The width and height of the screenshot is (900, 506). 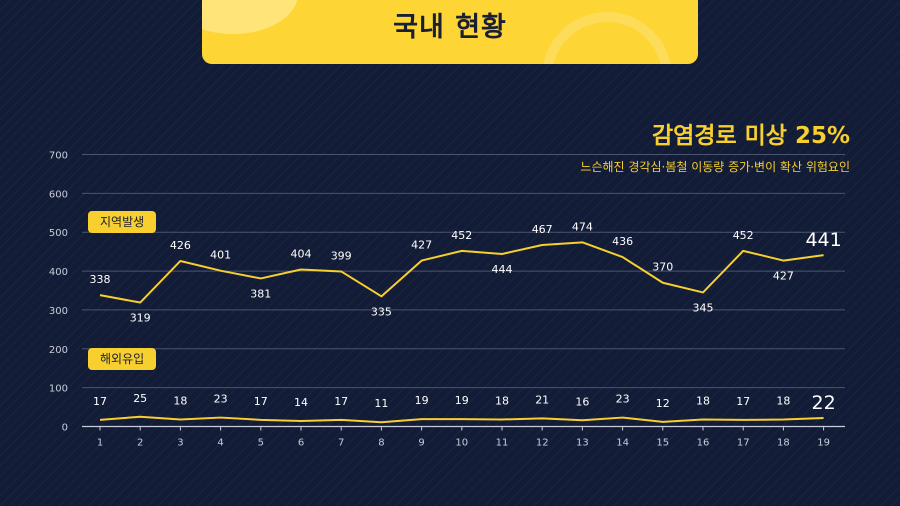 I want to click on x-tick-label: 2, so click(x=140, y=443).